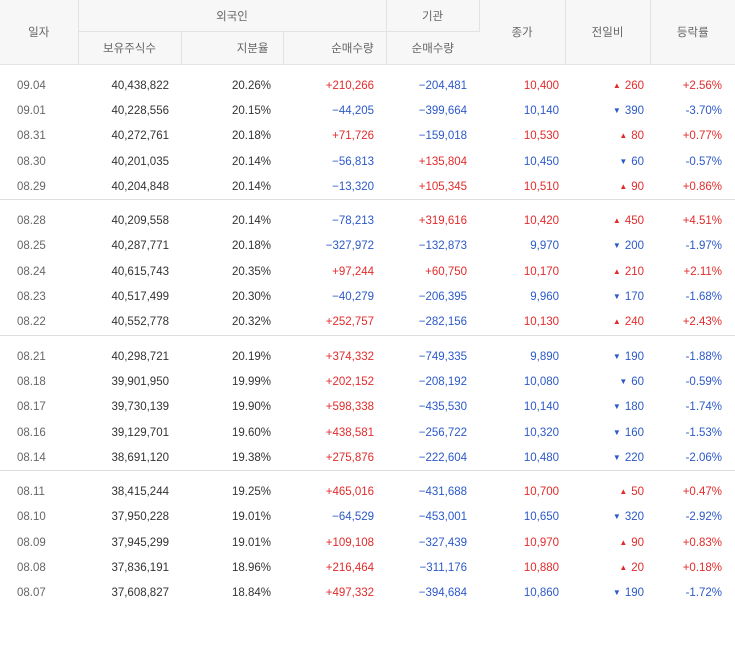 Image resolution: width=735 pixels, height=668 pixels. What do you see at coordinates (350, 381) in the screenshot?
I see `foreign-net-cell: +202,152` at bounding box center [350, 381].